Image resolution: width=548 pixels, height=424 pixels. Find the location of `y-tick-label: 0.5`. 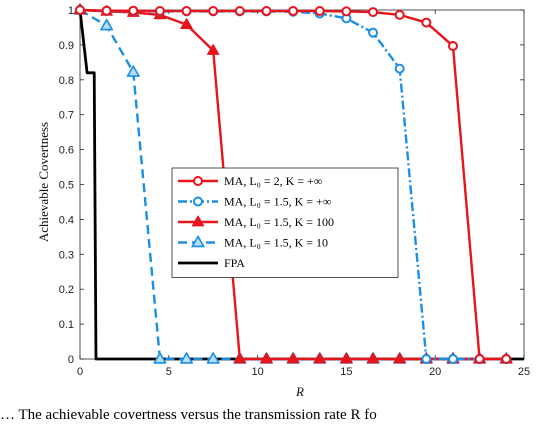

y-tick-label: 0.5 is located at coordinates (66, 186).